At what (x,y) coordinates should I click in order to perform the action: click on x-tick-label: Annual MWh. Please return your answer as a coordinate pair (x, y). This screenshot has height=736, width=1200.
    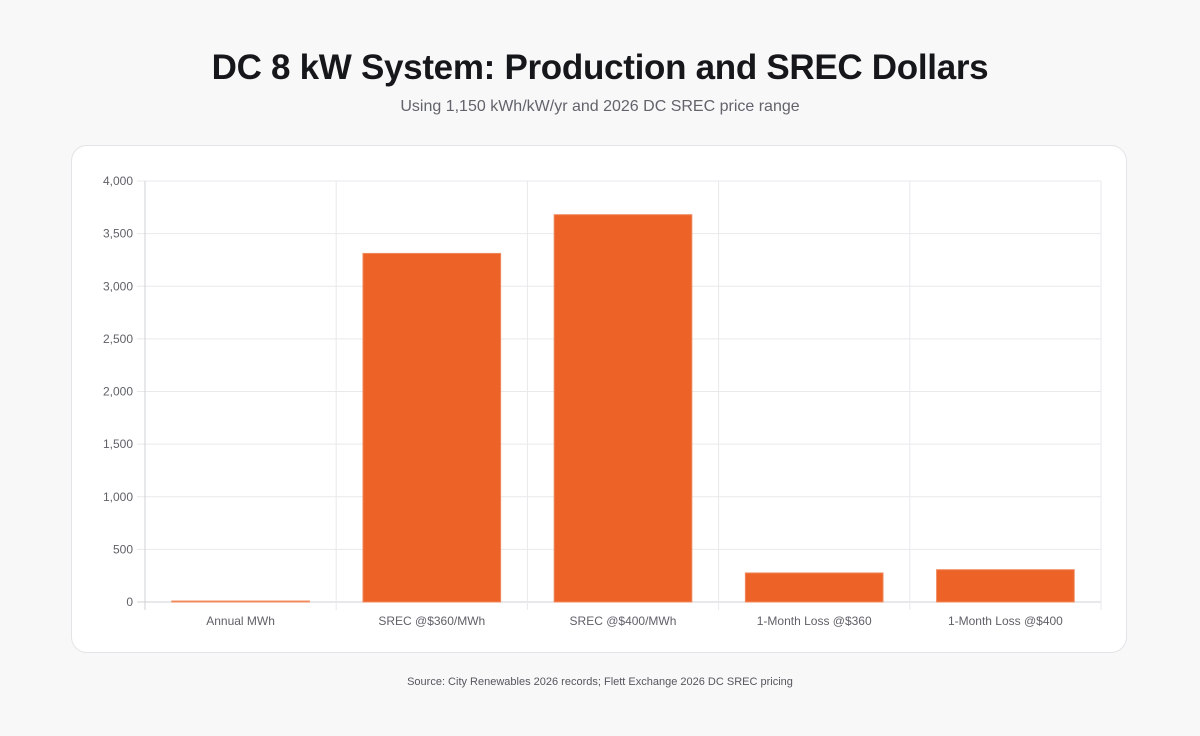
    Looking at the image, I should click on (240, 621).